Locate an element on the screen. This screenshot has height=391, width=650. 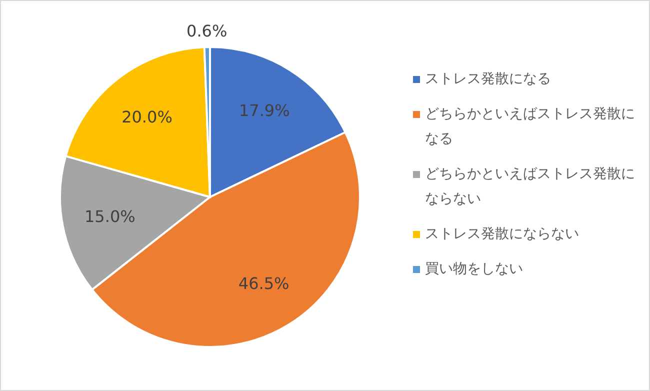
legend-label: ストレス発散になる is located at coordinates (488, 79).